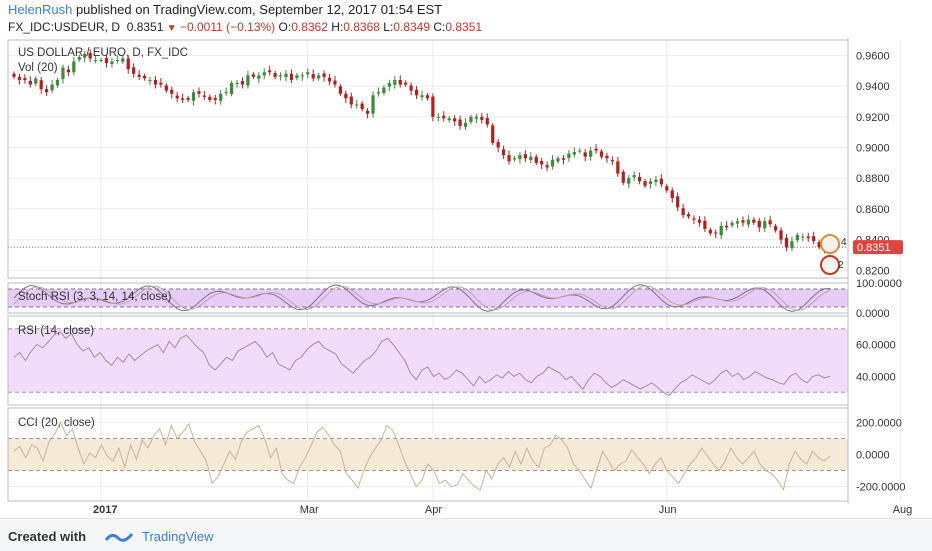  What do you see at coordinates (873, 271) in the screenshot?
I see `y-tick-label: 0.8200` at bounding box center [873, 271].